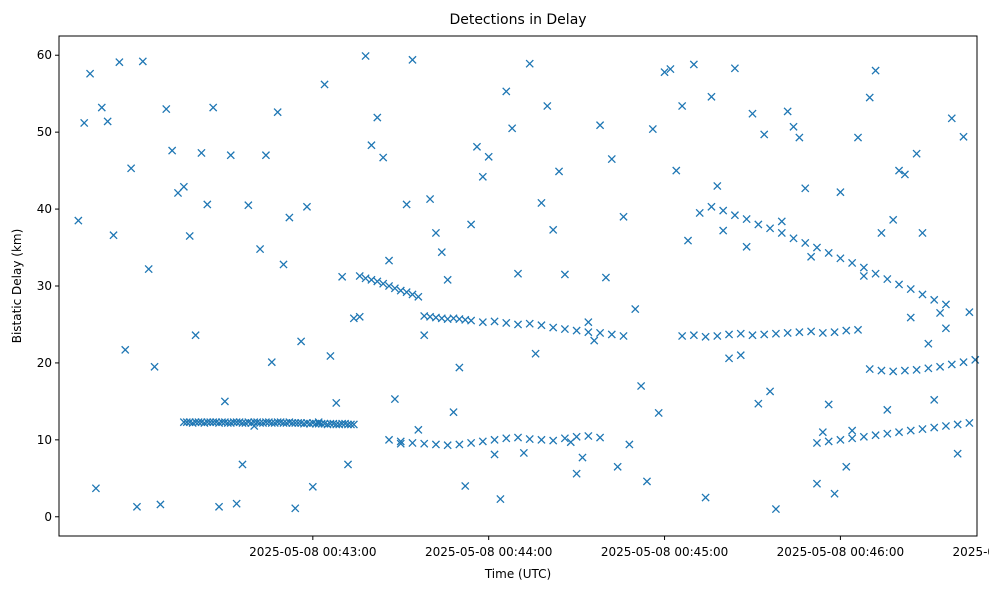 The height and width of the screenshot is (590, 989). Describe the element at coordinates (17, 286) in the screenshot. I see `y-axis-label: Bistatic Delay (km)` at that location.